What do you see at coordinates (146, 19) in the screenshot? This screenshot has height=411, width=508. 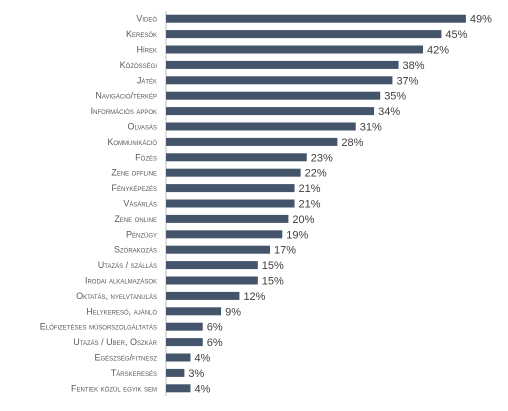 I see `category-label: Videó` at bounding box center [146, 19].